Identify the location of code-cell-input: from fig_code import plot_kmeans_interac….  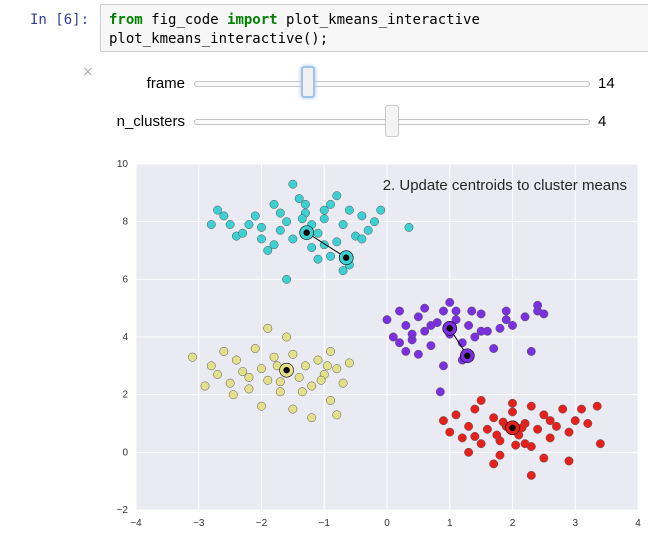
(374, 28).